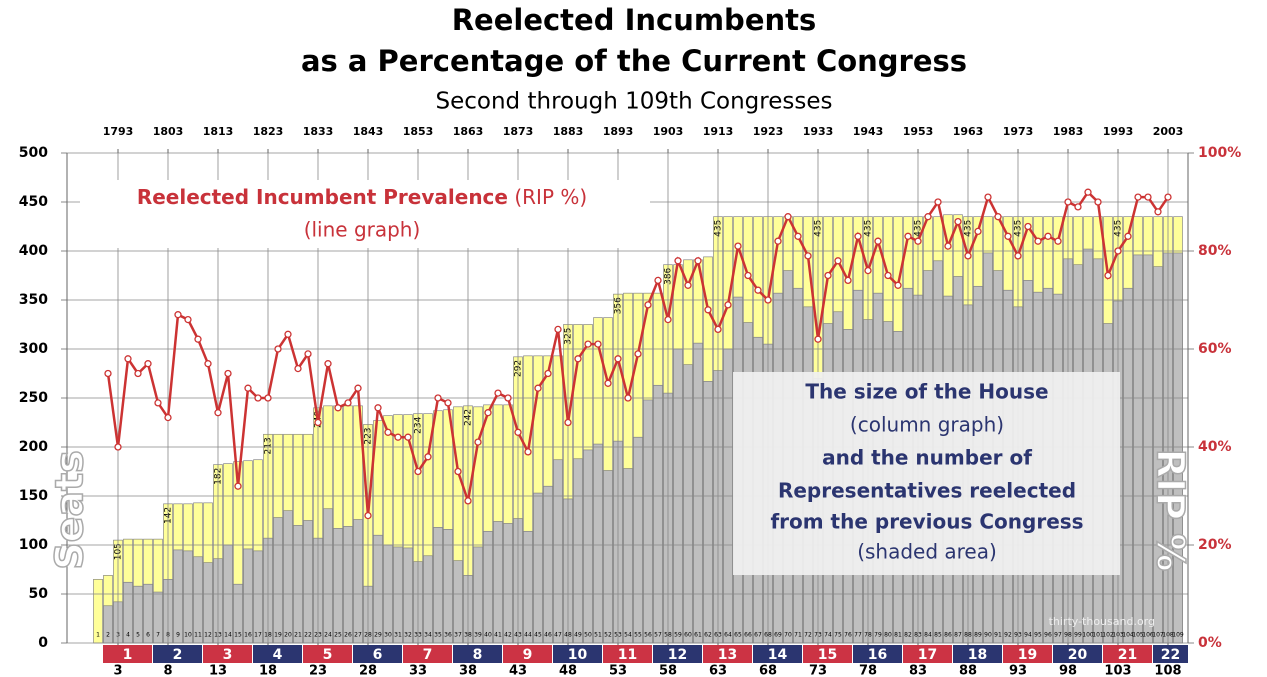  I want to click on column-label: 12, so click(208, 635).